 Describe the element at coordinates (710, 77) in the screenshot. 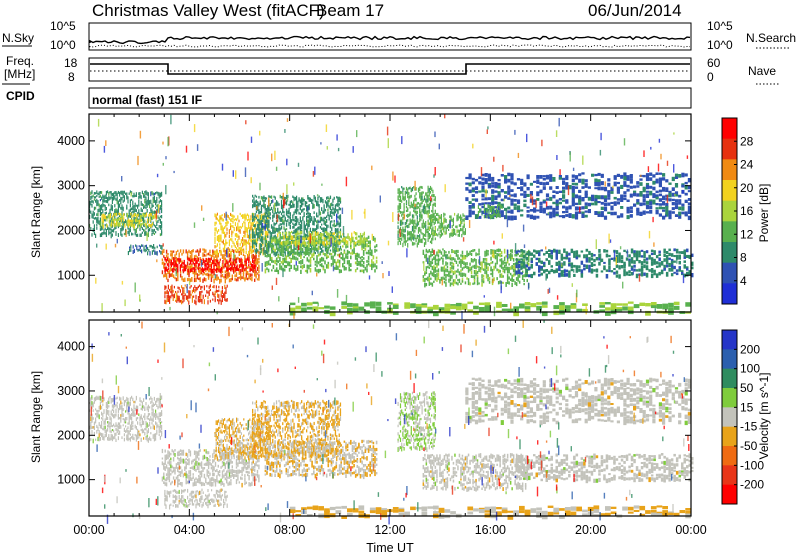

I see `nave-tick-bottom: 0` at that location.